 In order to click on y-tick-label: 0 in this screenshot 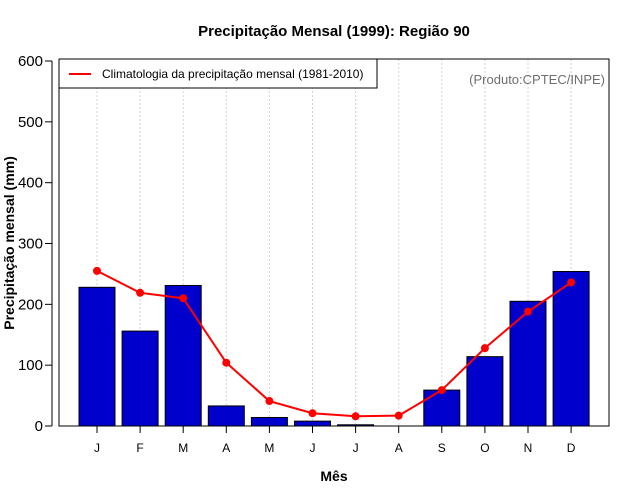, I will do `click(39, 426)`.